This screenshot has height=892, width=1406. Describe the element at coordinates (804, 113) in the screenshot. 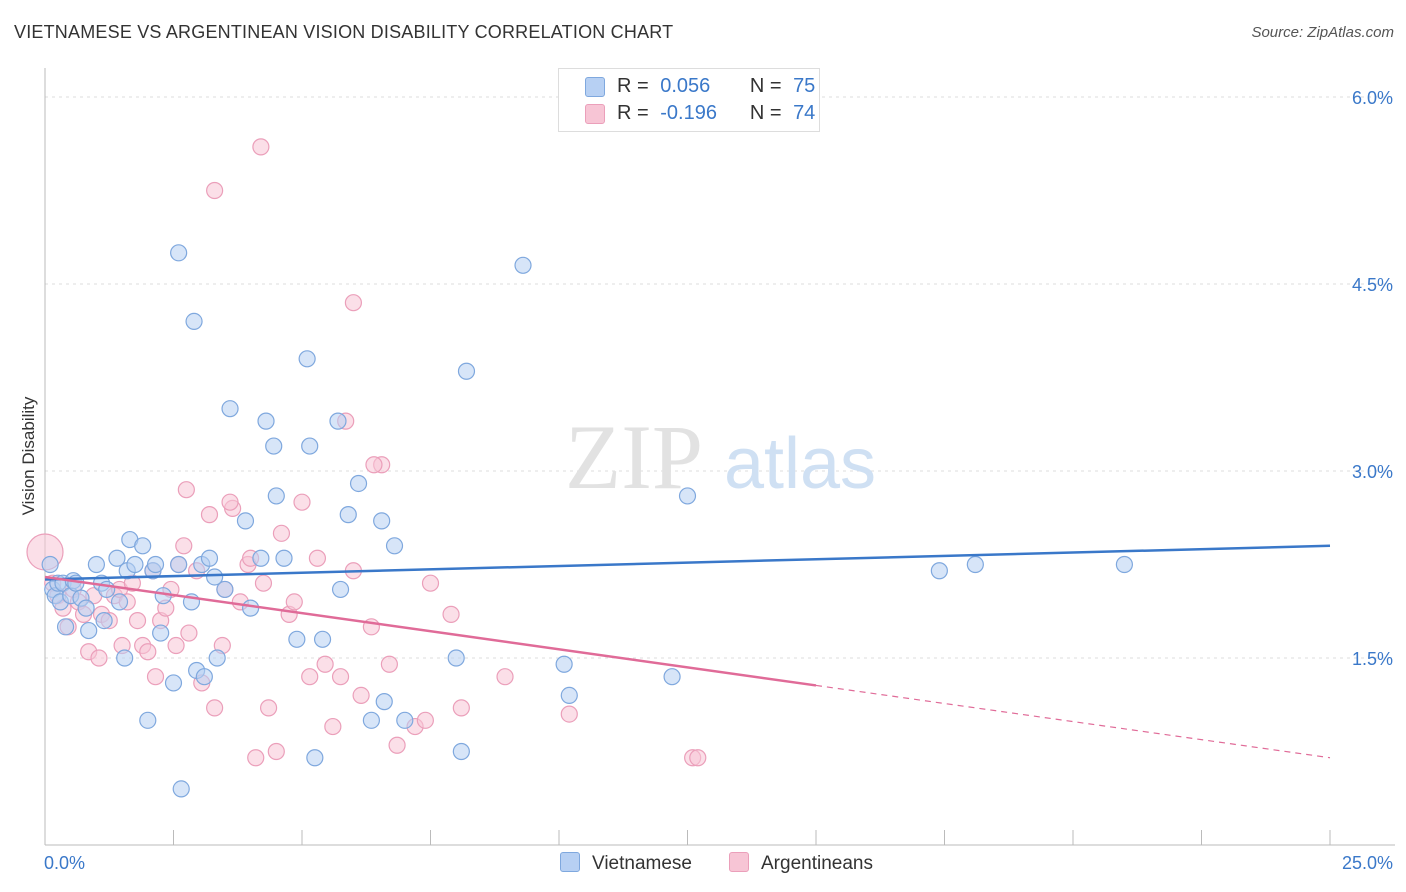

I see `legend-n-value: 74` at that location.